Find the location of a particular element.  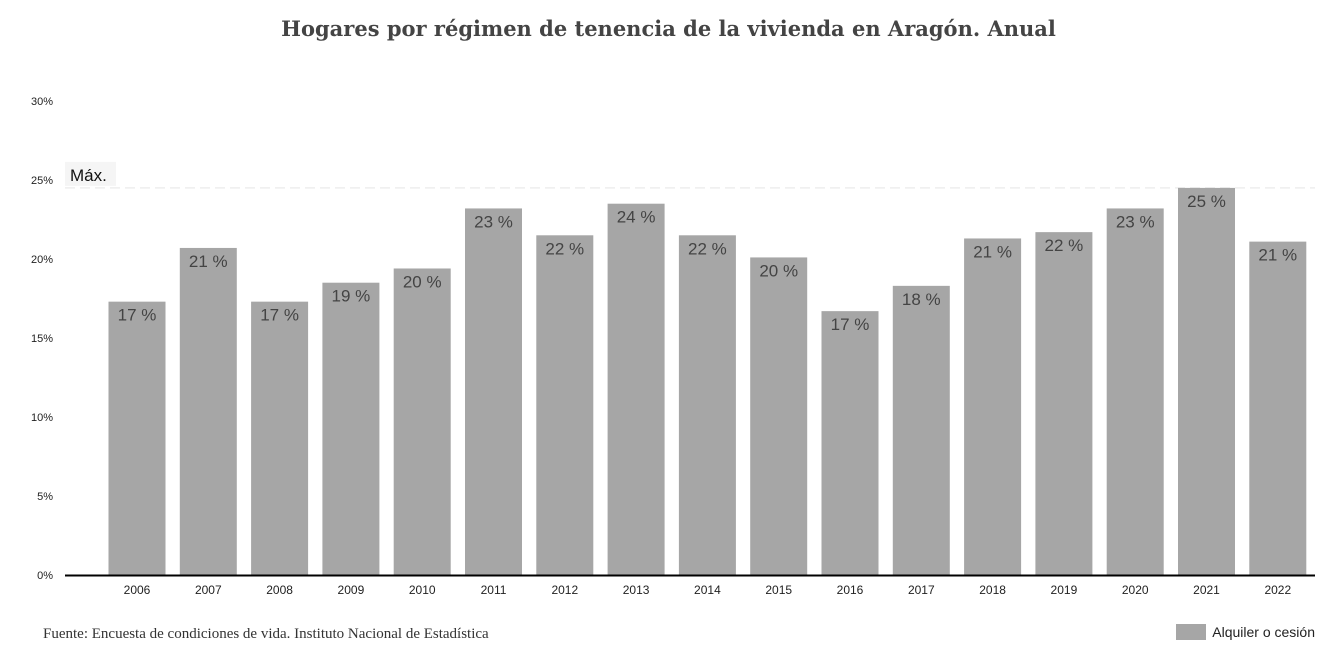

x-tick-label: 2020 is located at coordinates (1135, 590).